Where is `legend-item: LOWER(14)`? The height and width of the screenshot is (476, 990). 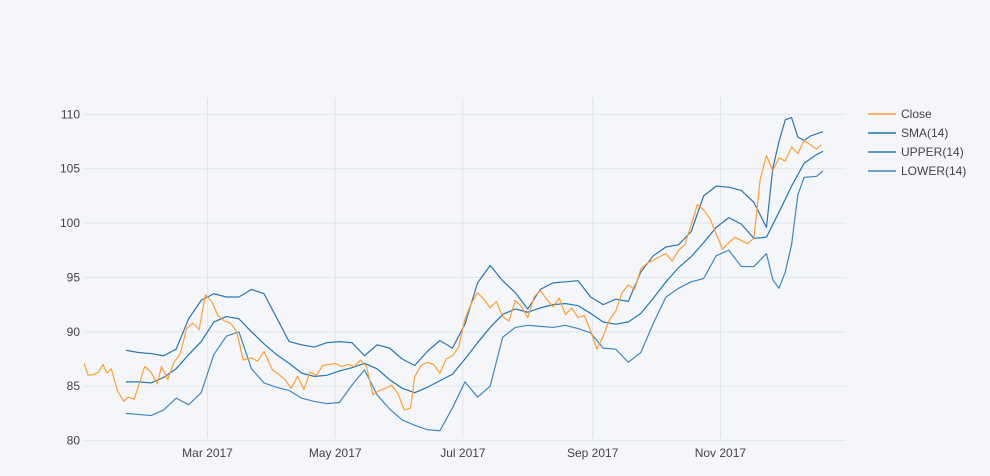 legend-item: LOWER(14) is located at coordinates (917, 171).